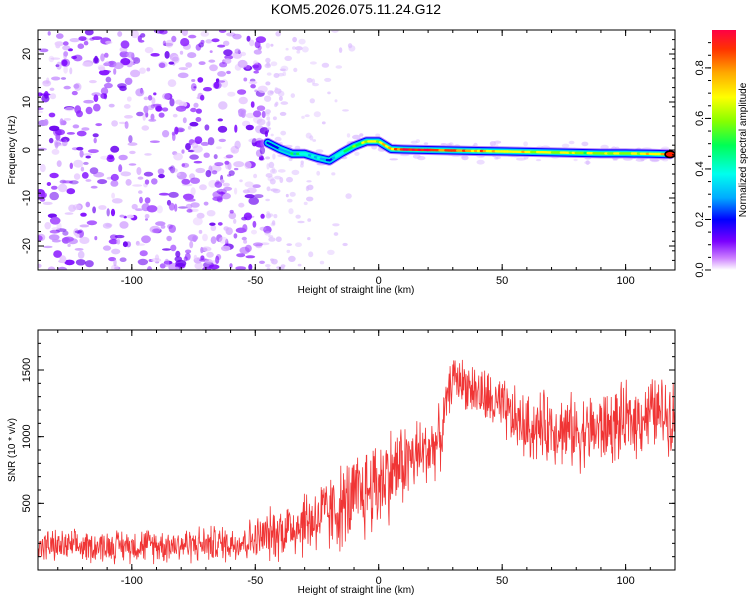 This screenshot has width=750, height=600. I want to click on snr-xtick-label: 50, so click(502, 581).